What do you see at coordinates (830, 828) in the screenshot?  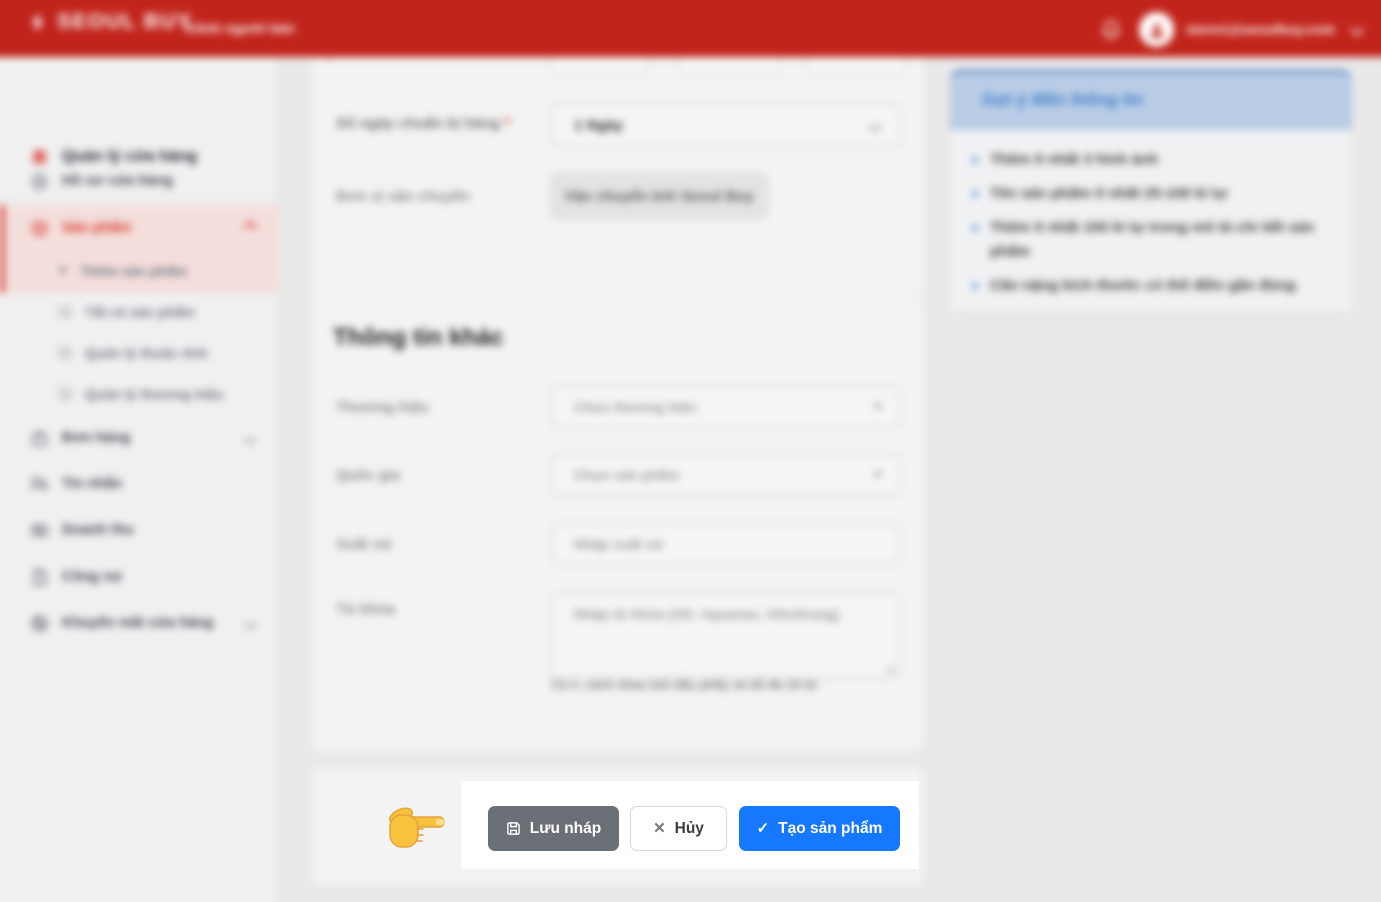 I see `create-label: Tạo sản phẩm` at bounding box center [830, 828].